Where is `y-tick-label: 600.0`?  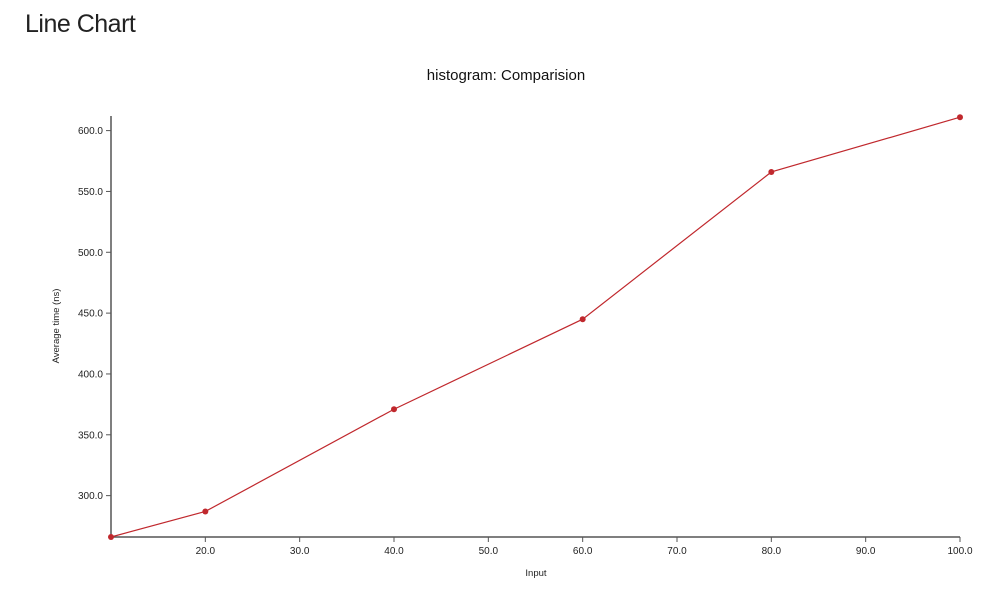
y-tick-label: 600.0 is located at coordinates (90, 131).